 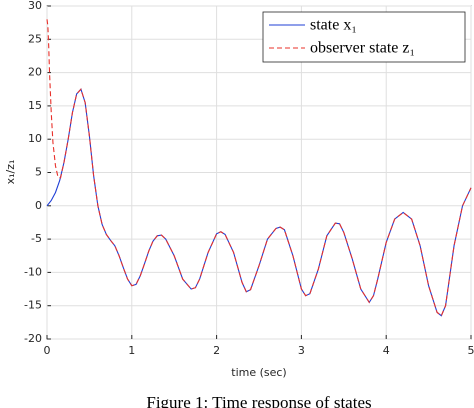 What do you see at coordinates (386, 350) in the screenshot?
I see `x-tick-label: 4` at bounding box center [386, 350].